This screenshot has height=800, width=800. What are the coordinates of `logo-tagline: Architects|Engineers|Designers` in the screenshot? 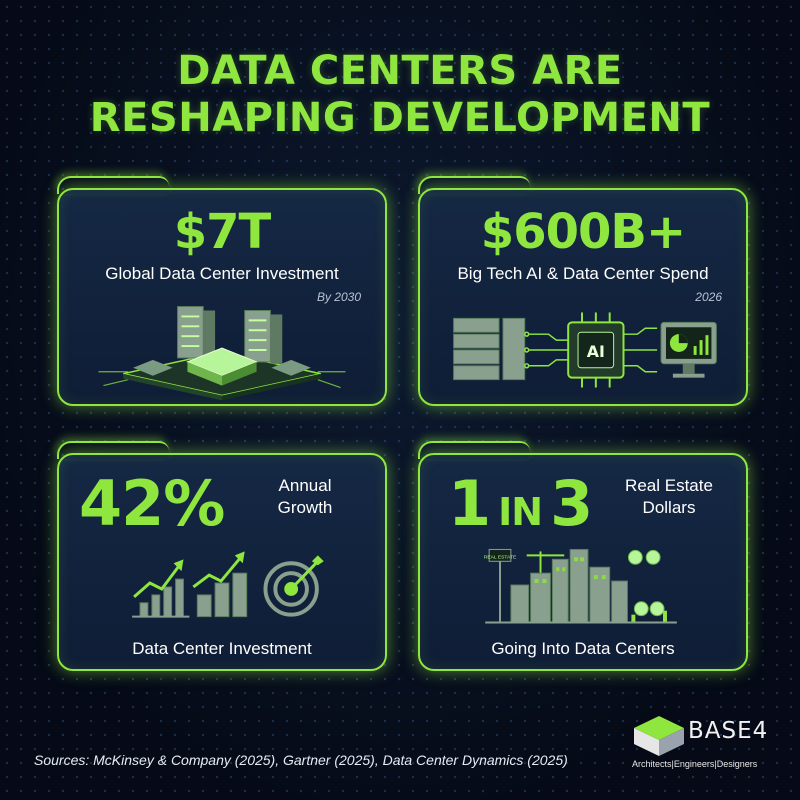 It's located at (695, 764).